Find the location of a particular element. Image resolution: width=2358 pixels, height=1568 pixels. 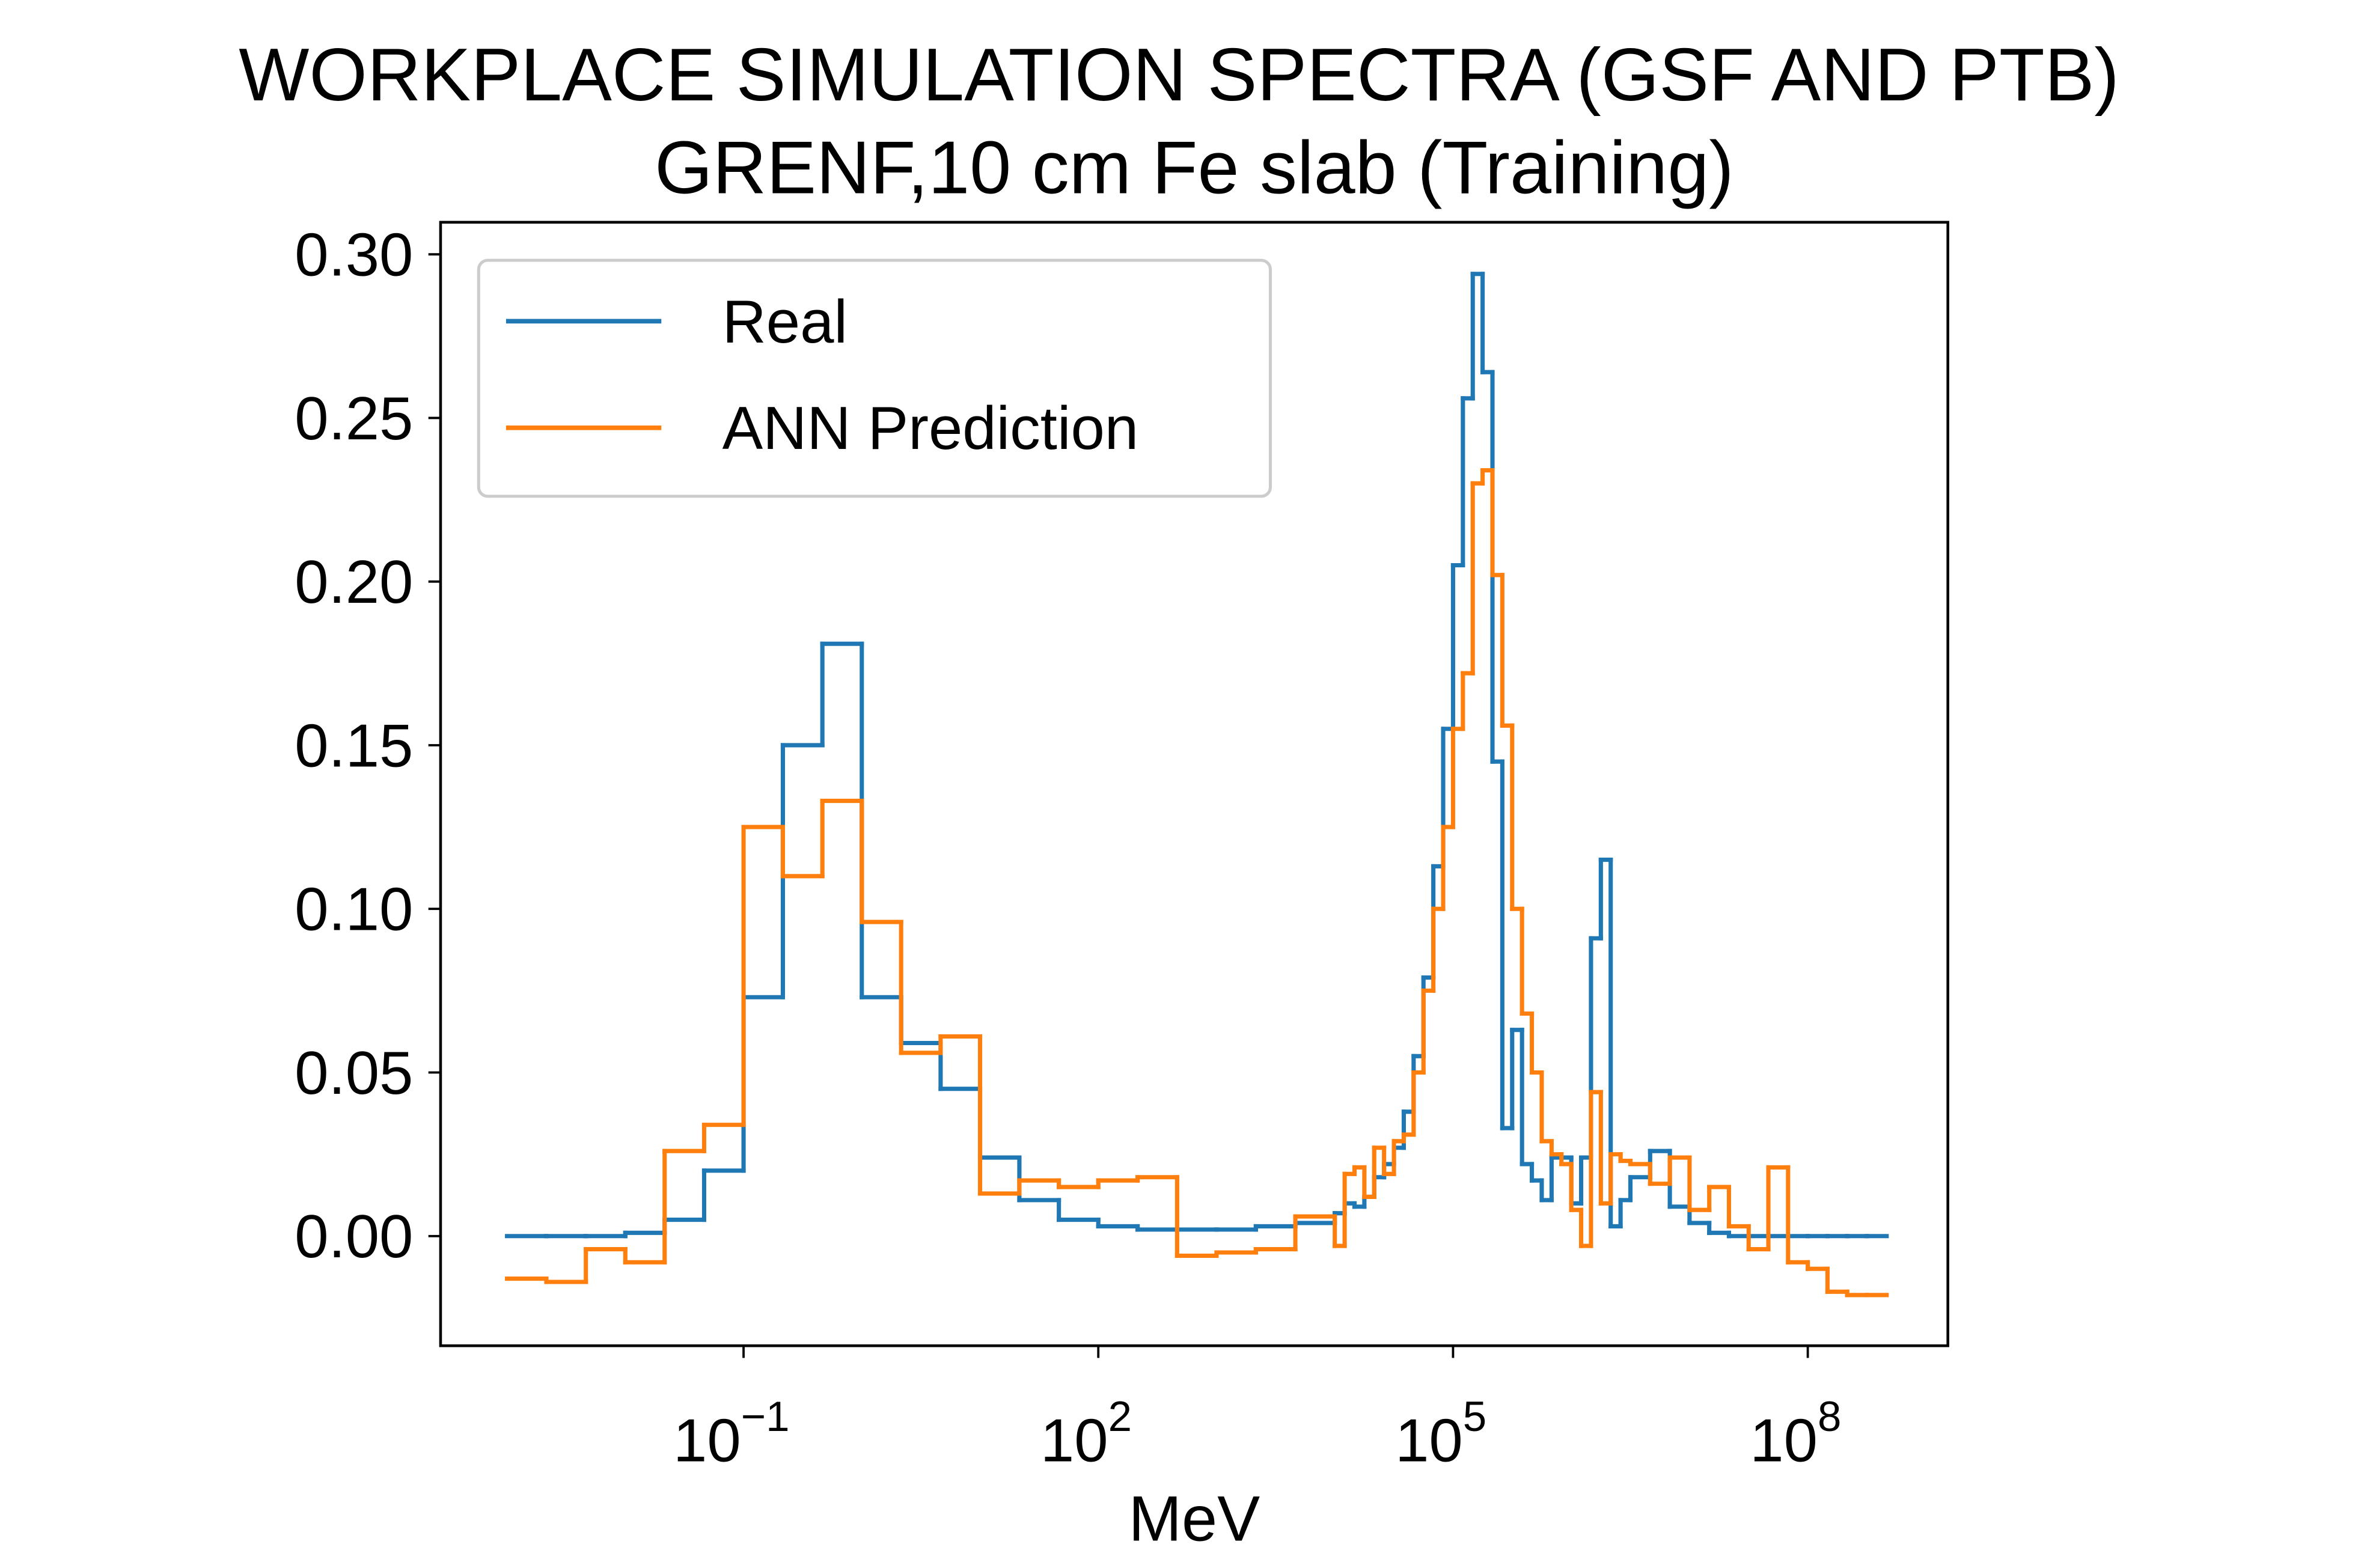

x-tick-exponent: 8 is located at coordinates (1829, 1417).